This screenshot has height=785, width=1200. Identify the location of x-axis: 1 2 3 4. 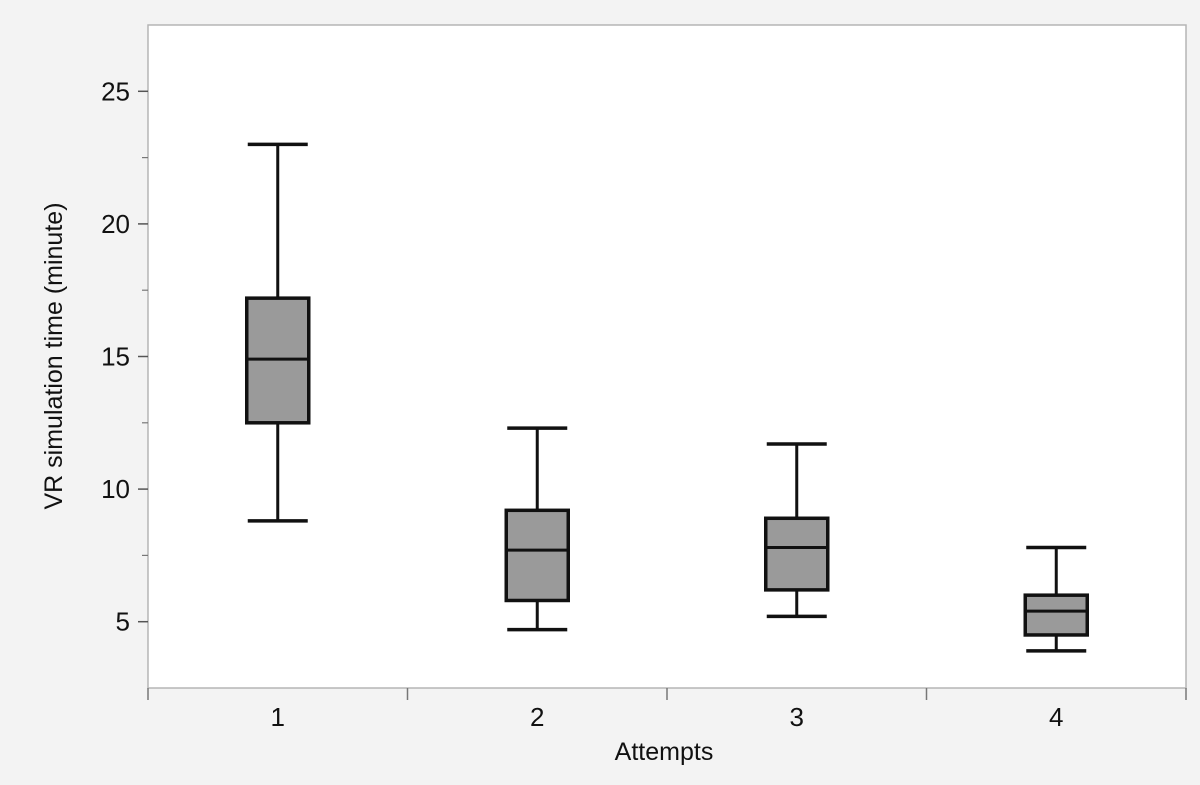
(667, 710).